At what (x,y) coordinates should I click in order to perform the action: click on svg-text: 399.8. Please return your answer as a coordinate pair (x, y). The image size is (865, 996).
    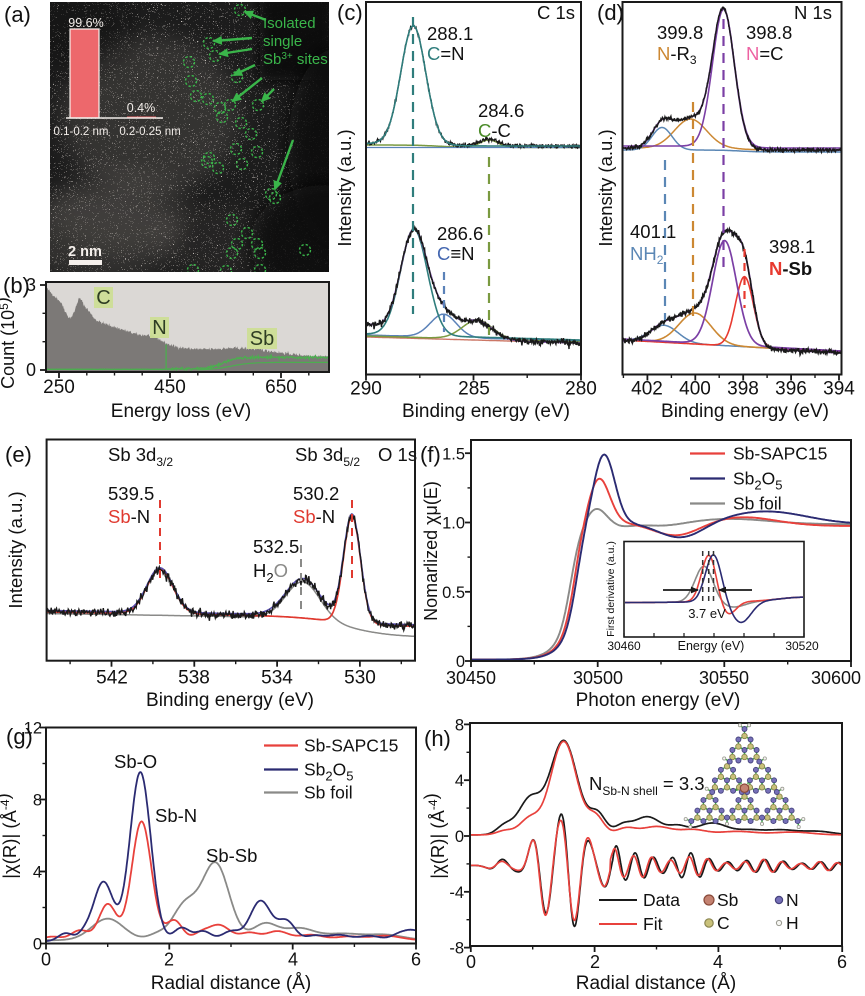
    Looking at the image, I should click on (680, 32).